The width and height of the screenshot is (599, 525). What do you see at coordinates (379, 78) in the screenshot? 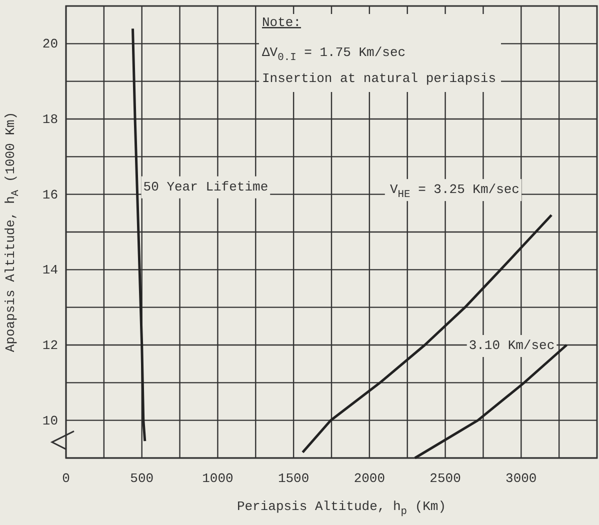
I see `annotation: Insertion at natural periapsis` at bounding box center [379, 78].